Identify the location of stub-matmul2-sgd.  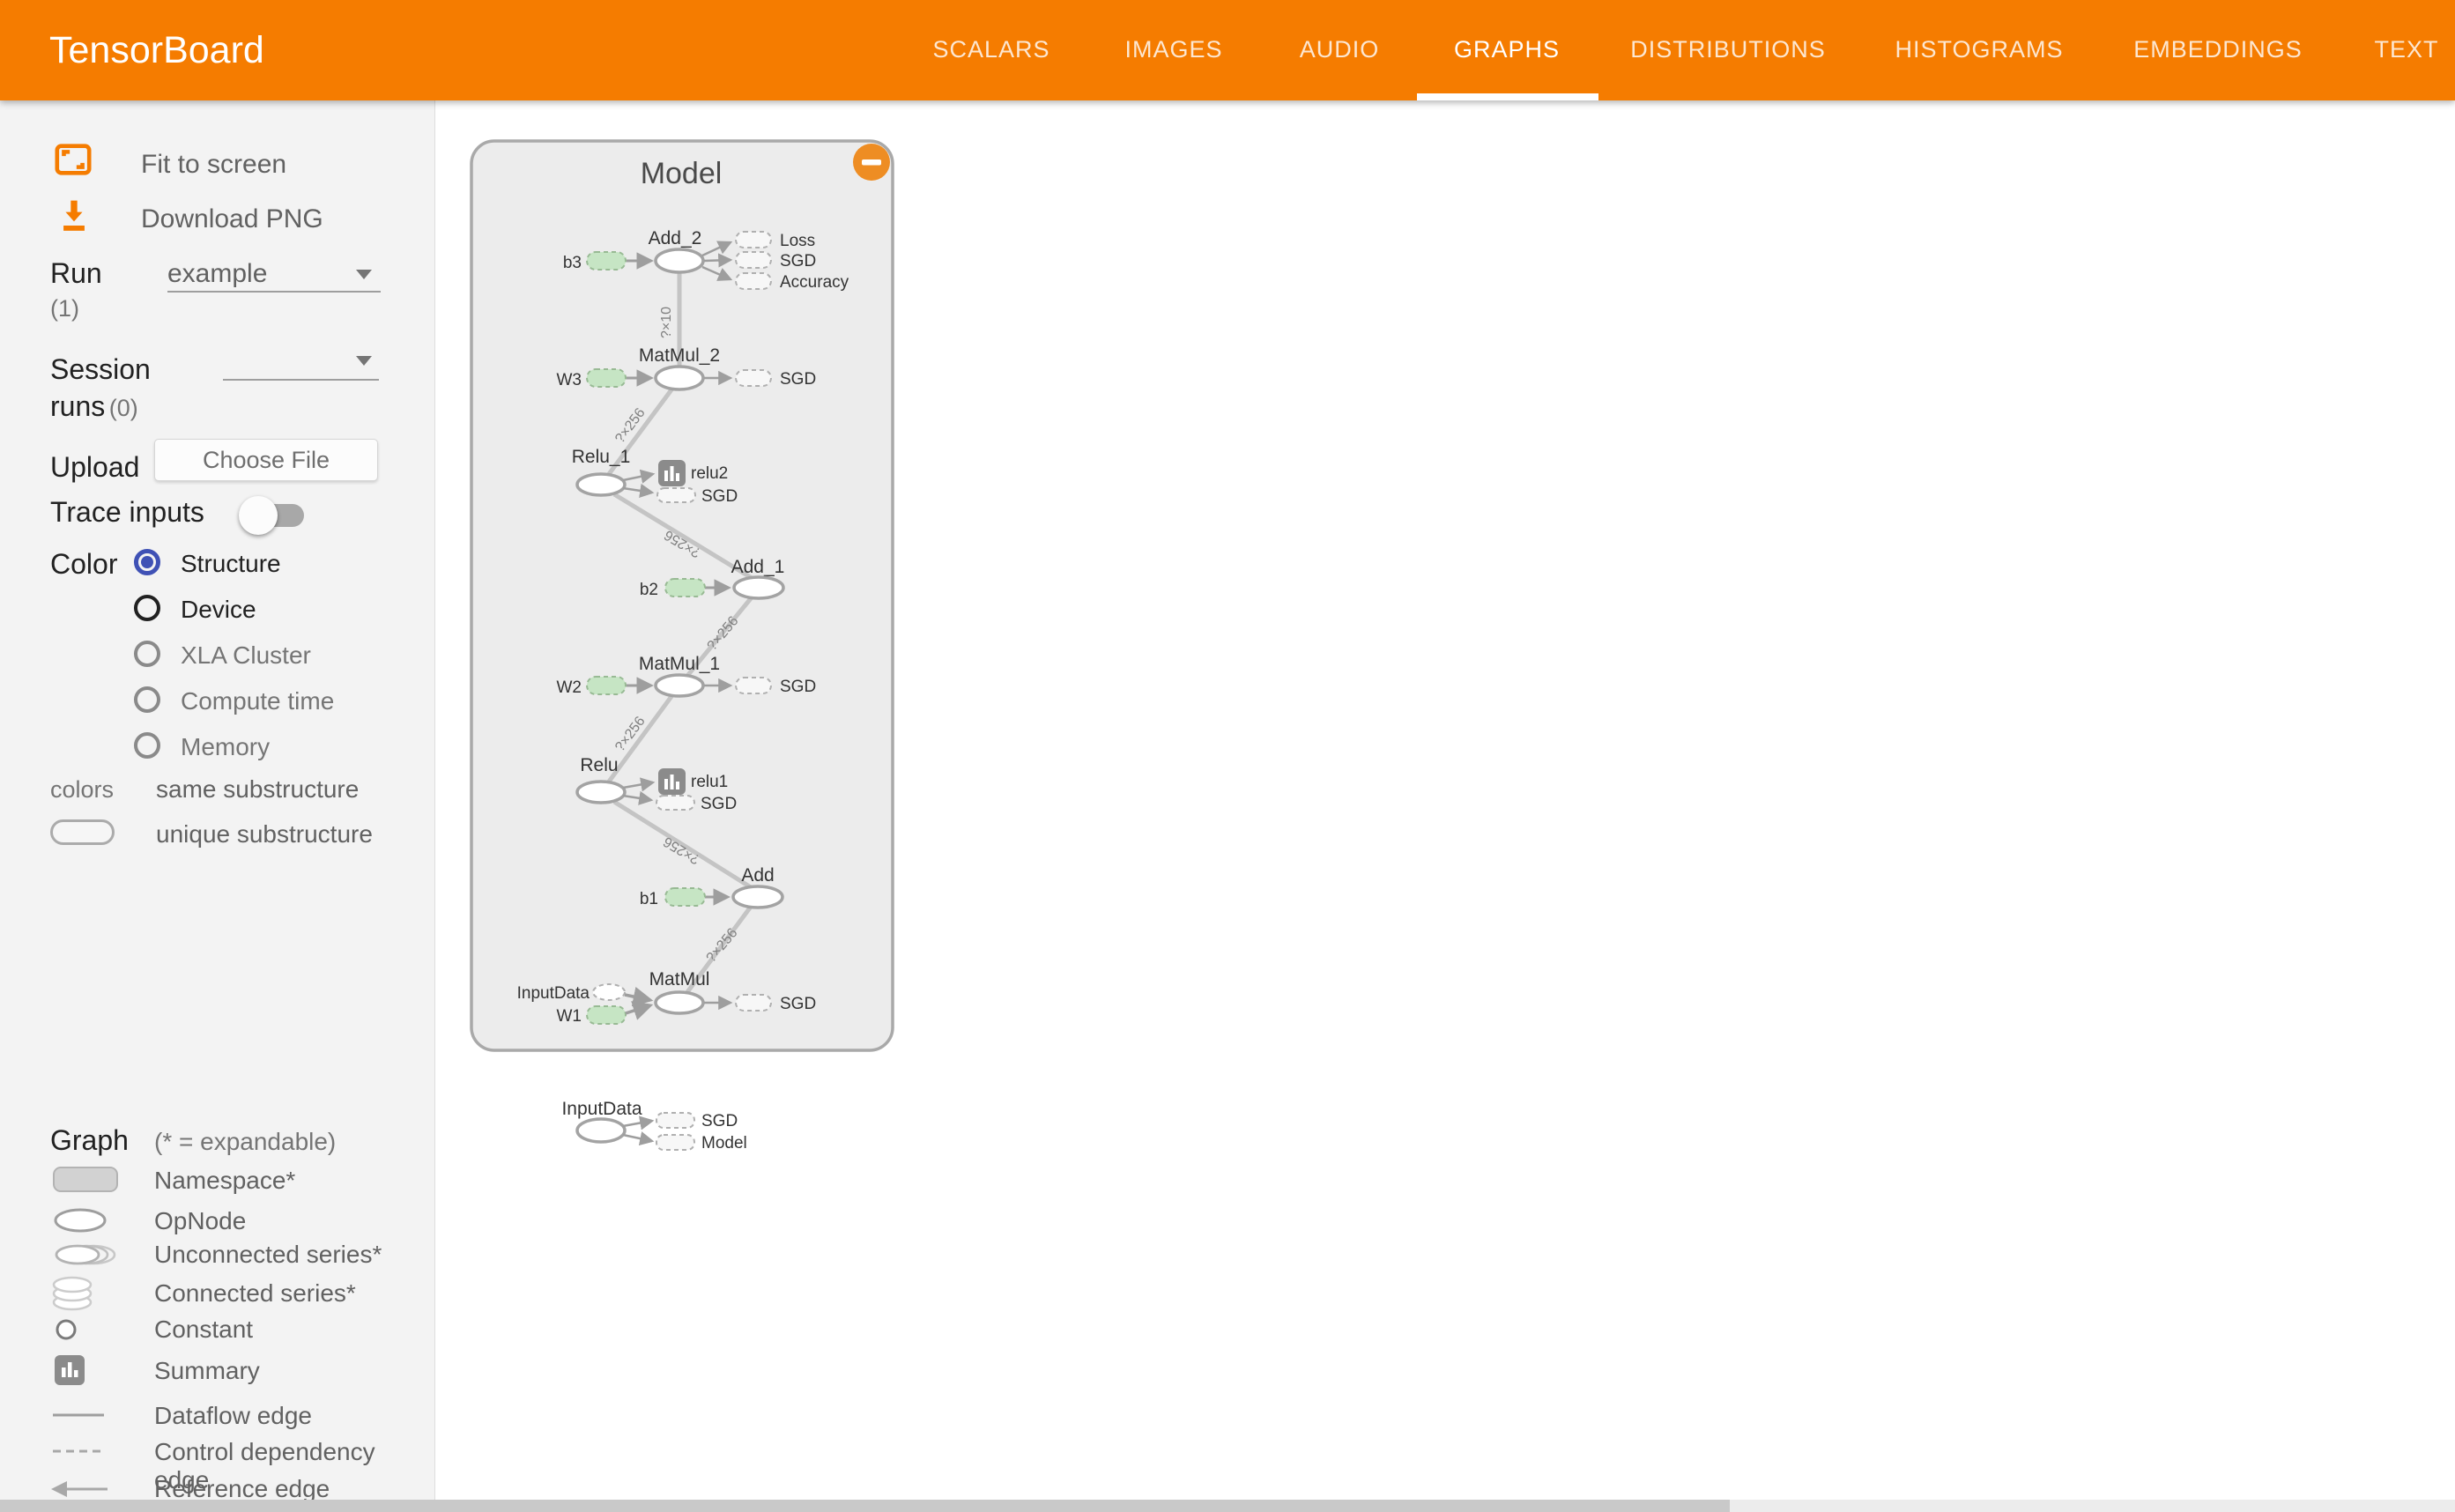
(753, 378).